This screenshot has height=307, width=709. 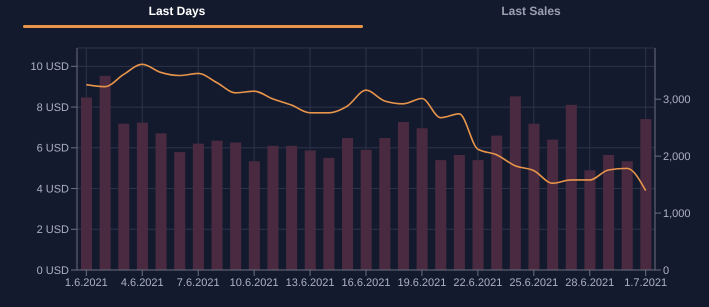 What do you see at coordinates (677, 100) in the screenshot?
I see `y2-tick-label: 3,000` at bounding box center [677, 100].